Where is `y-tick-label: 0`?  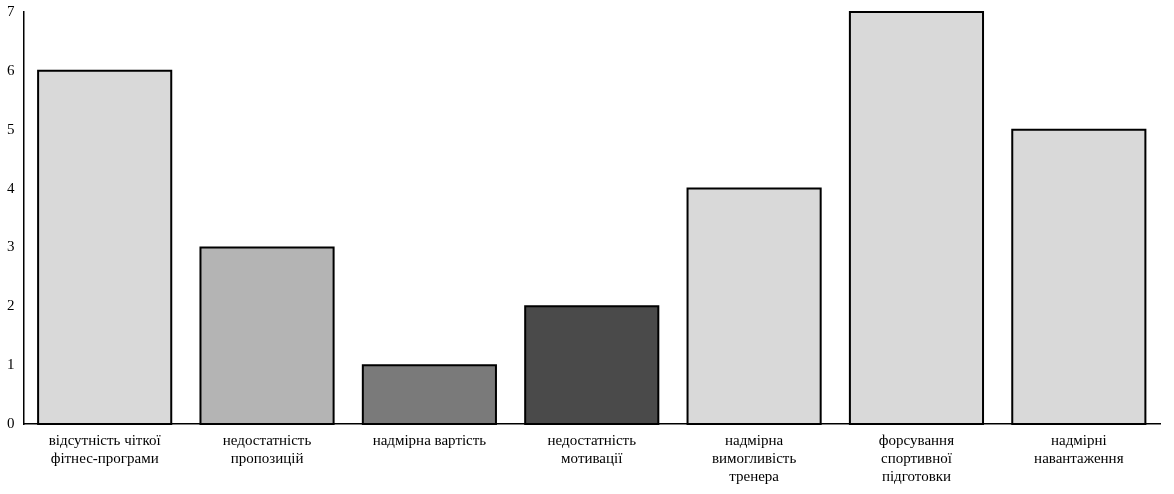
y-tick-label: 0 is located at coordinates (11, 422).